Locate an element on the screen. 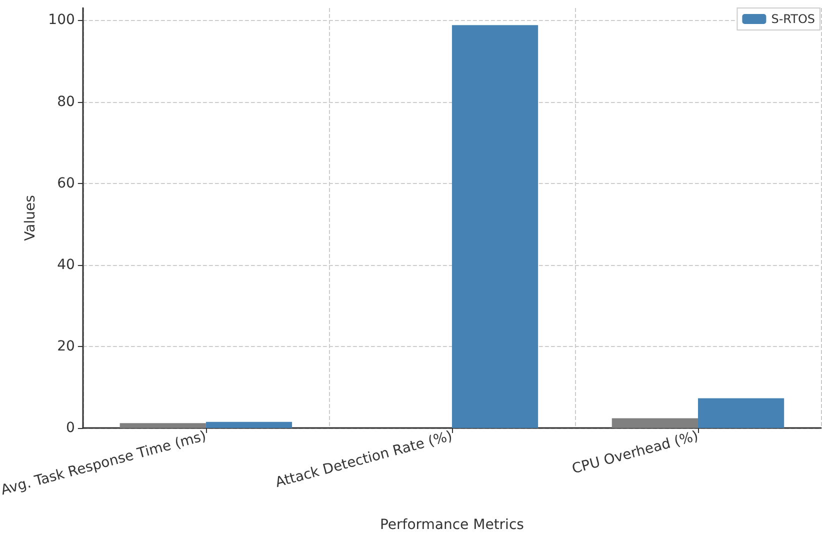  x-axis-title: Performance Metrics is located at coordinates (452, 525).